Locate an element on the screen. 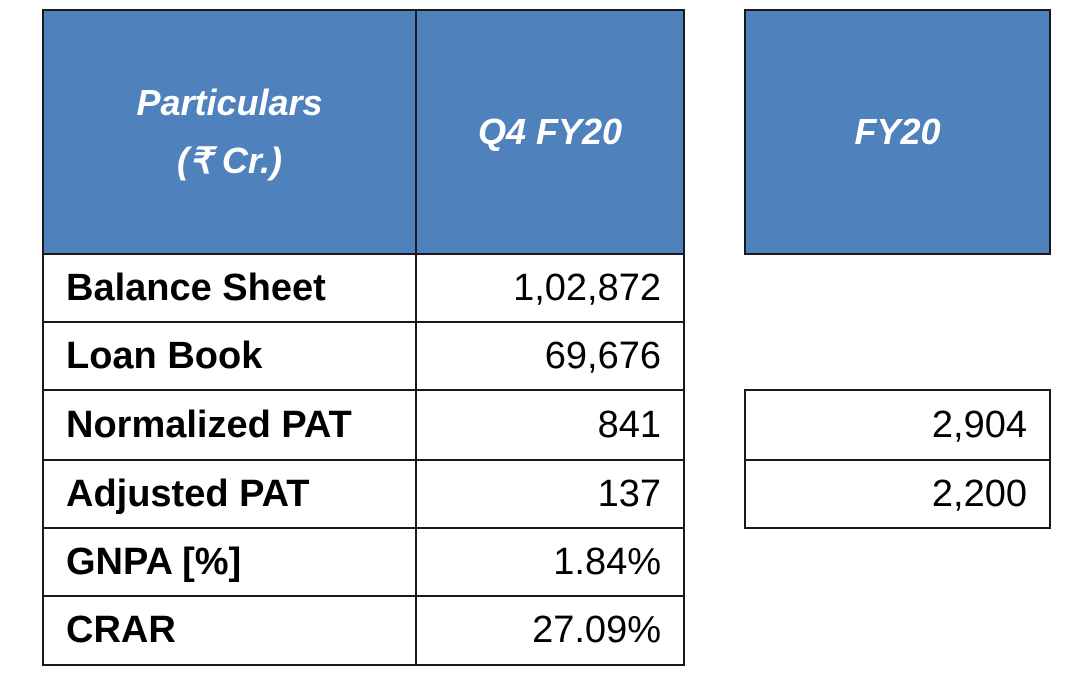 The image size is (1080, 676). header-q4-fy20-label: Q4 FY20 is located at coordinates (550, 131).